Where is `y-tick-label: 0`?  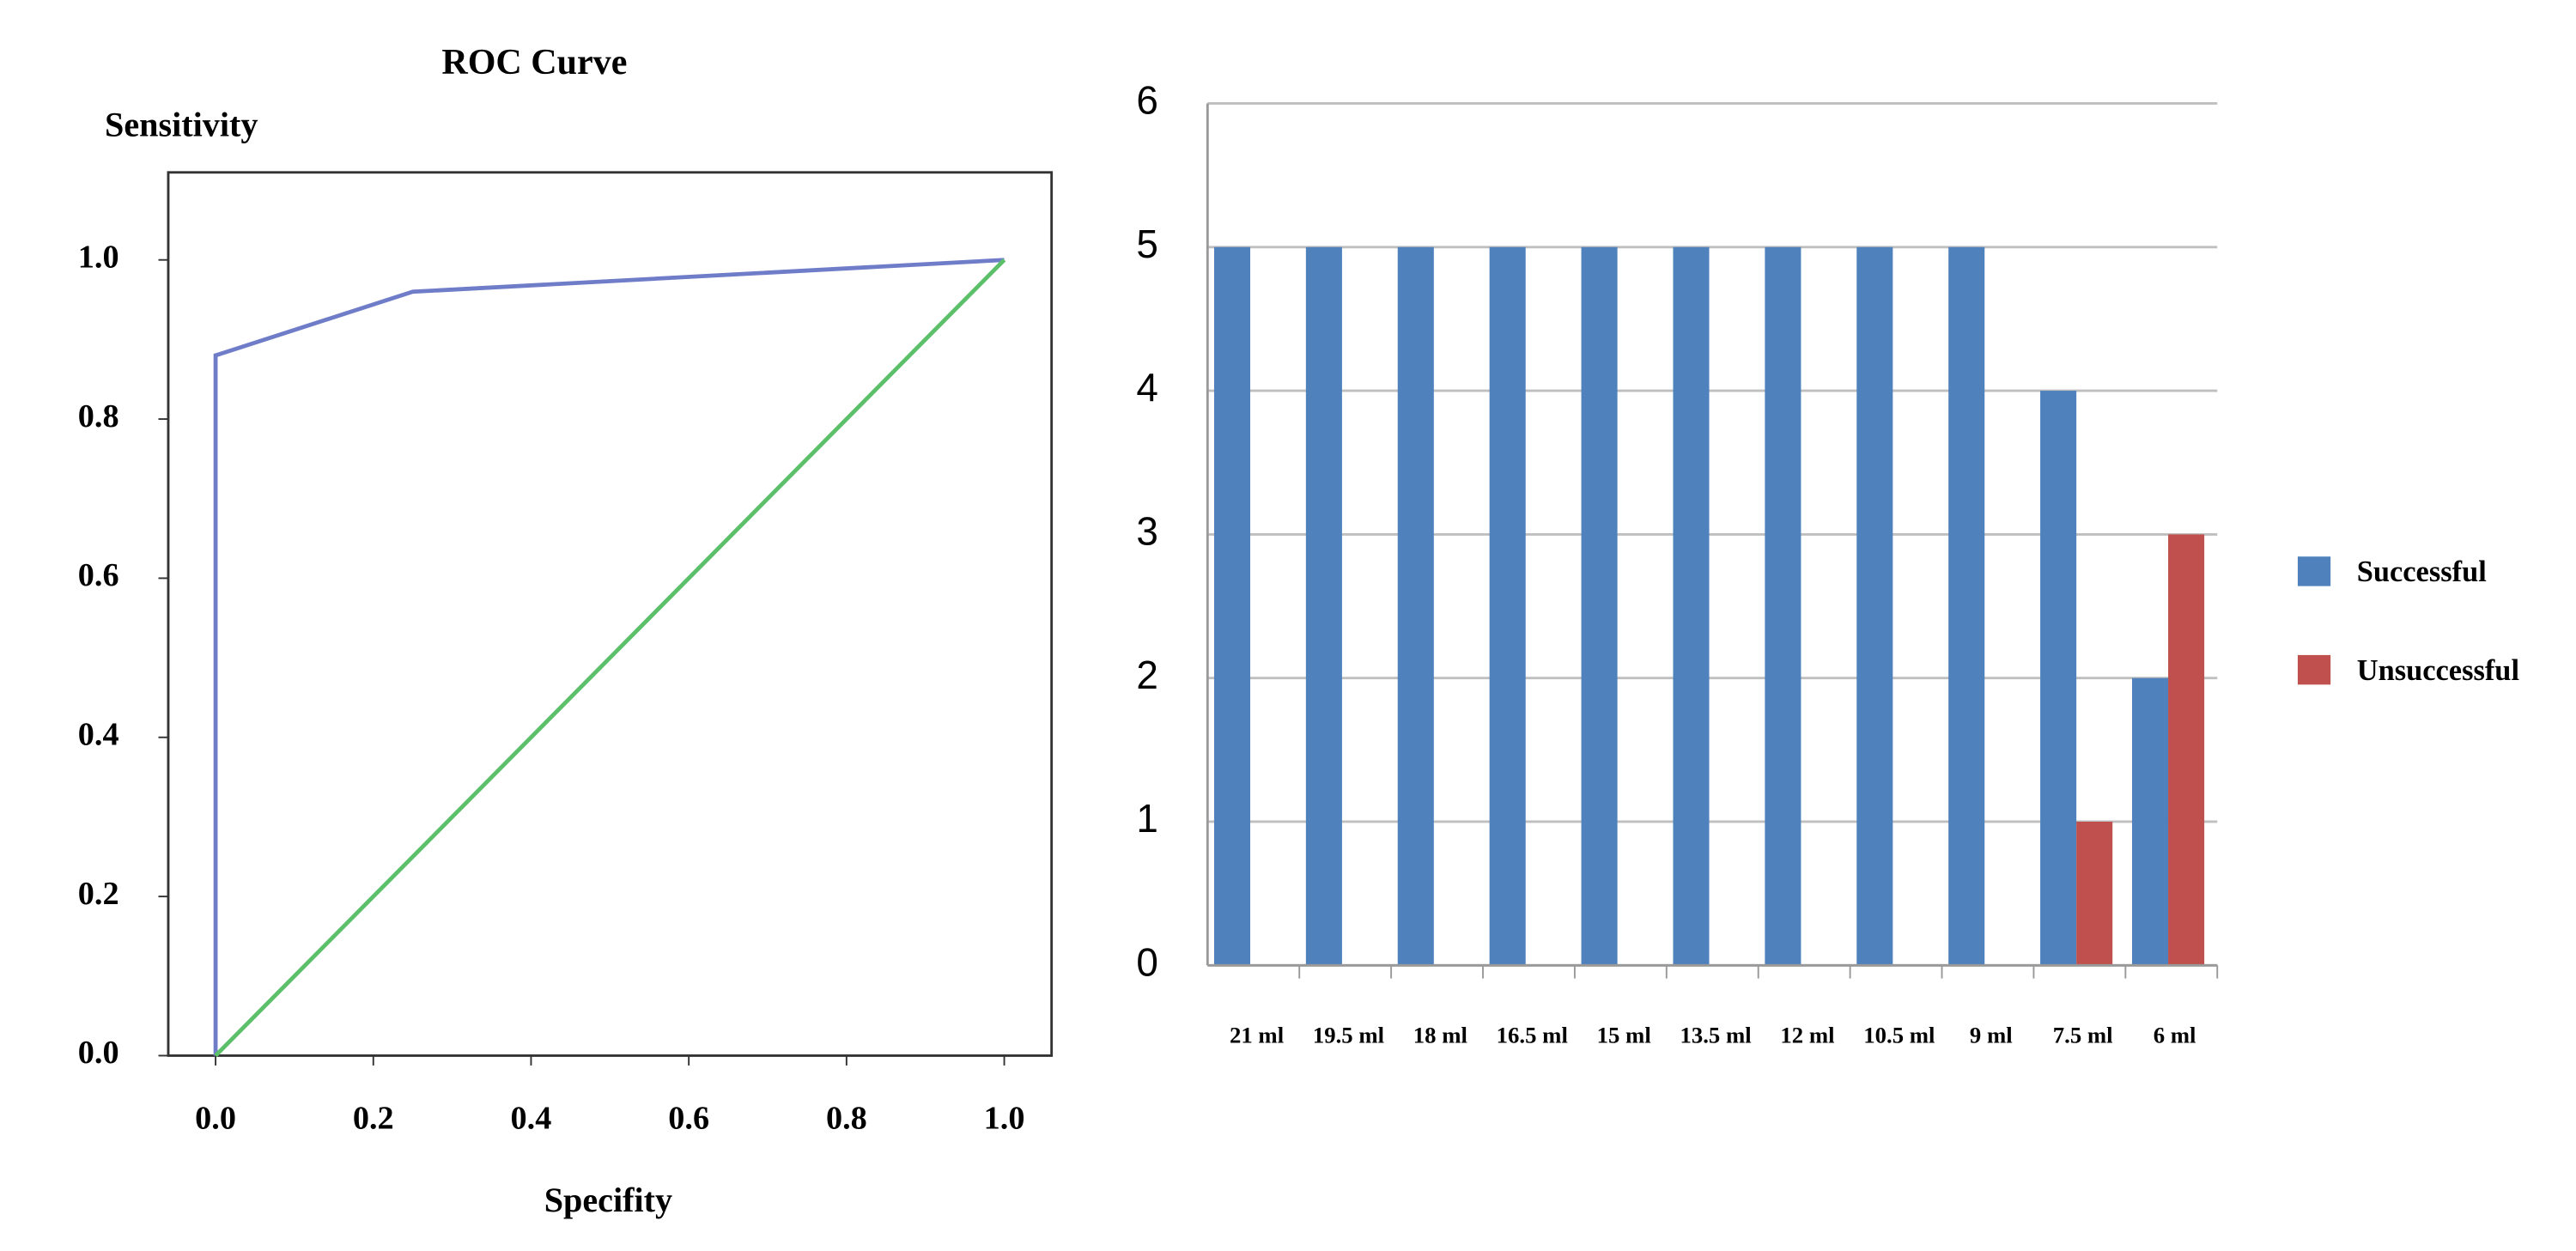
y-tick-label: 0 is located at coordinates (1147, 962).